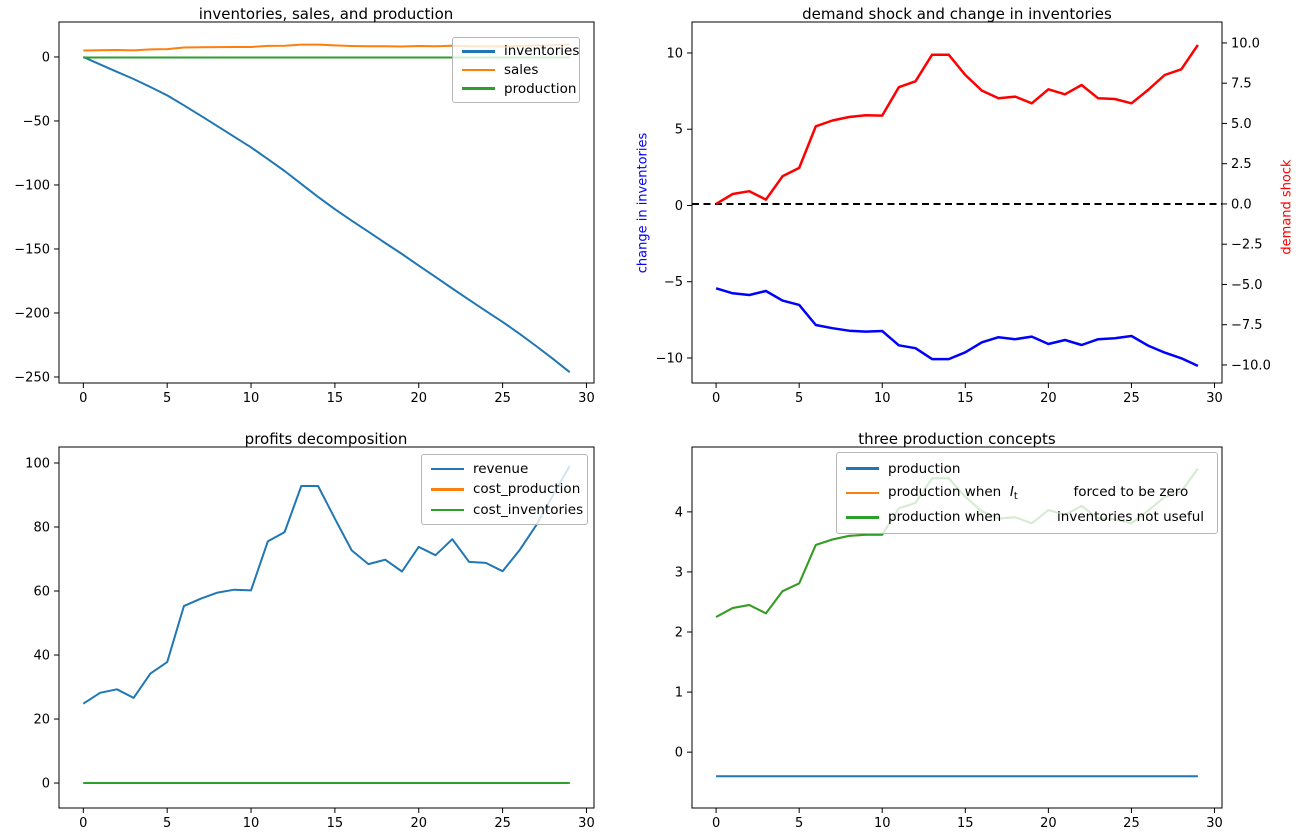 Image resolution: width=1302 pixels, height=834 pixels. I want to click on legend-item: production, so click(519, 89).